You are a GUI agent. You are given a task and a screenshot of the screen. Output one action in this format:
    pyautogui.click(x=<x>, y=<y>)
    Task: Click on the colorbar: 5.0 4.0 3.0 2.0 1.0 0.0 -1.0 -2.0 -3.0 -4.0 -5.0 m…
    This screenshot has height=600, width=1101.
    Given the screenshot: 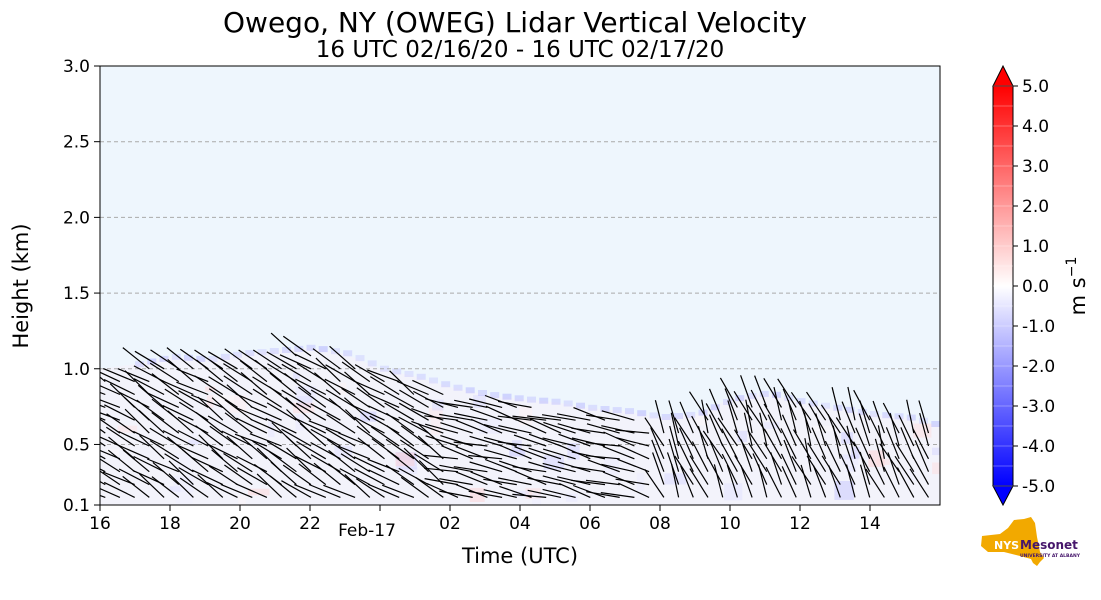 What is the action you would take?
    pyautogui.click(x=1041, y=285)
    